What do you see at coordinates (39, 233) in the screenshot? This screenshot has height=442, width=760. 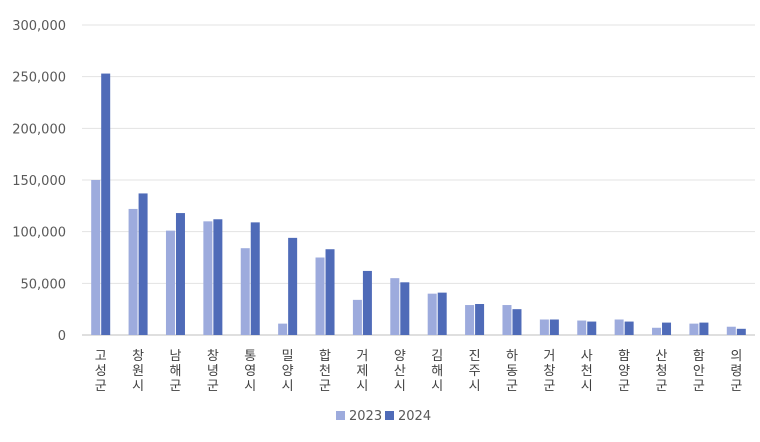 I see `y-tick-label: 100,000` at bounding box center [39, 233].